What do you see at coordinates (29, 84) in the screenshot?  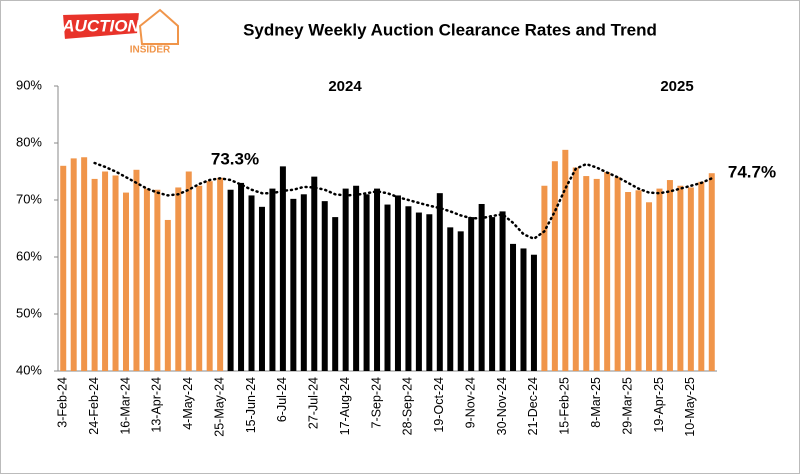 I see `y-tick-label: 90%` at bounding box center [29, 84].